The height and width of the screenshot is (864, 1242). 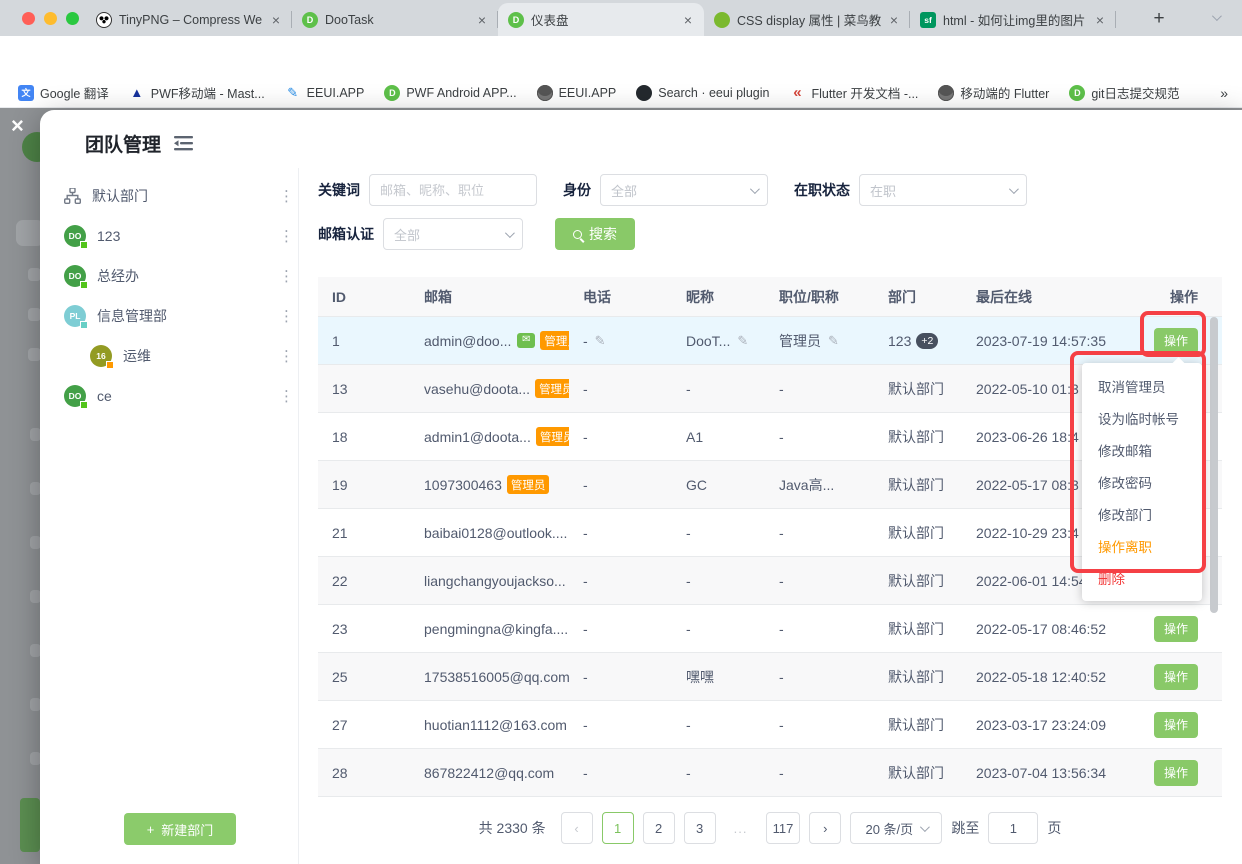 I want to click on tab-favicon-icon: D, so click(x=310, y=19).